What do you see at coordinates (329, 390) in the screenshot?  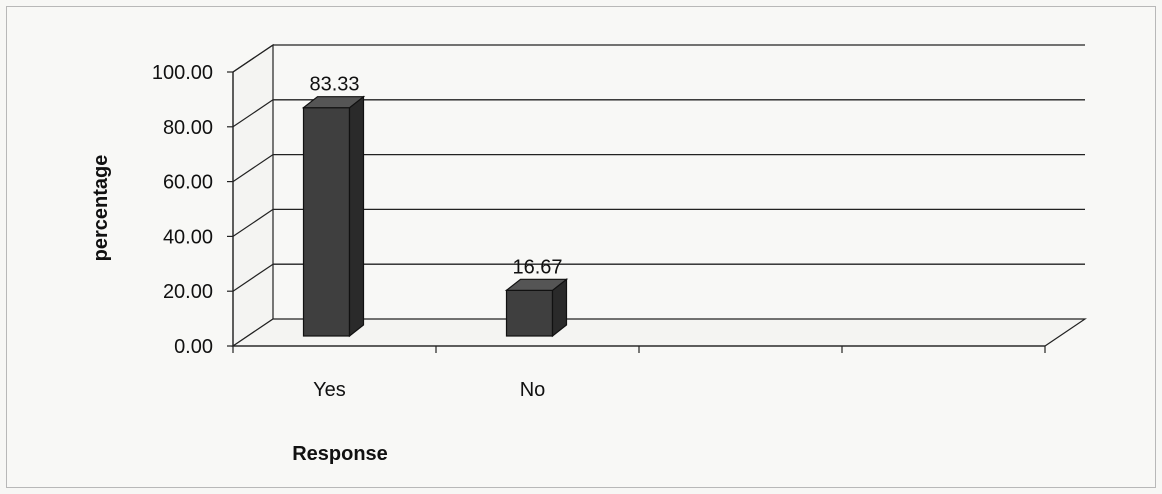 I see `category-label: Yes` at bounding box center [329, 390].